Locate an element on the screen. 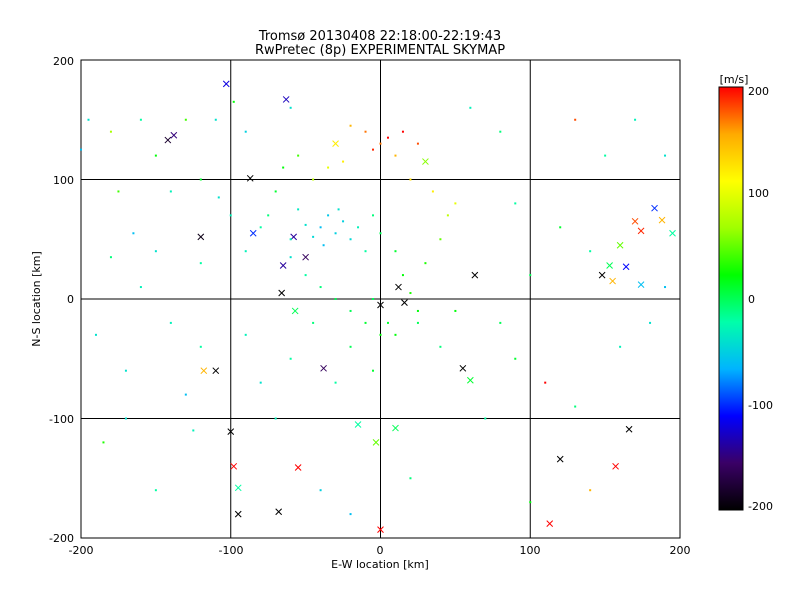 Image resolution: width=800 pixels, height=600 pixels. x-tick-label: 100 is located at coordinates (530, 550).